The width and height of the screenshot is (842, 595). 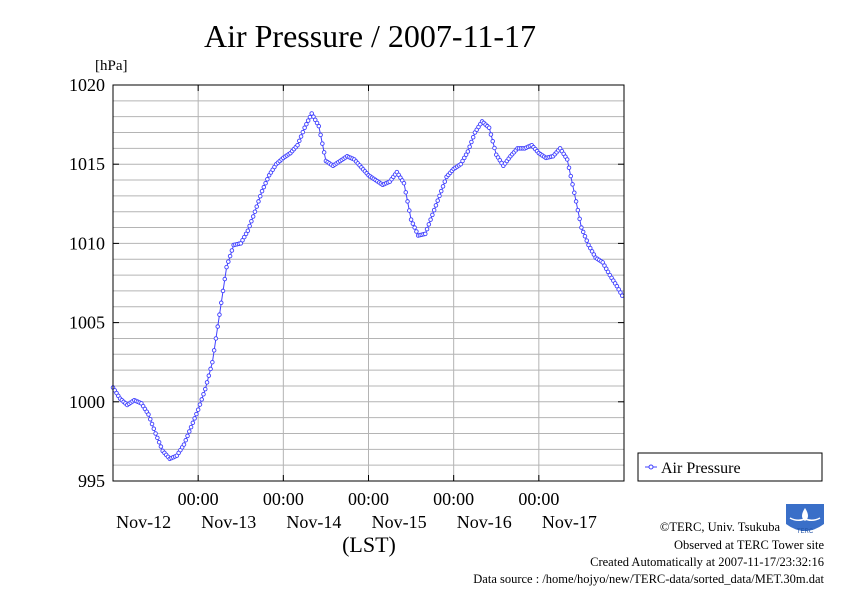 What do you see at coordinates (313, 522) in the screenshot?
I see `x-date-label: Nov-14` at bounding box center [313, 522].